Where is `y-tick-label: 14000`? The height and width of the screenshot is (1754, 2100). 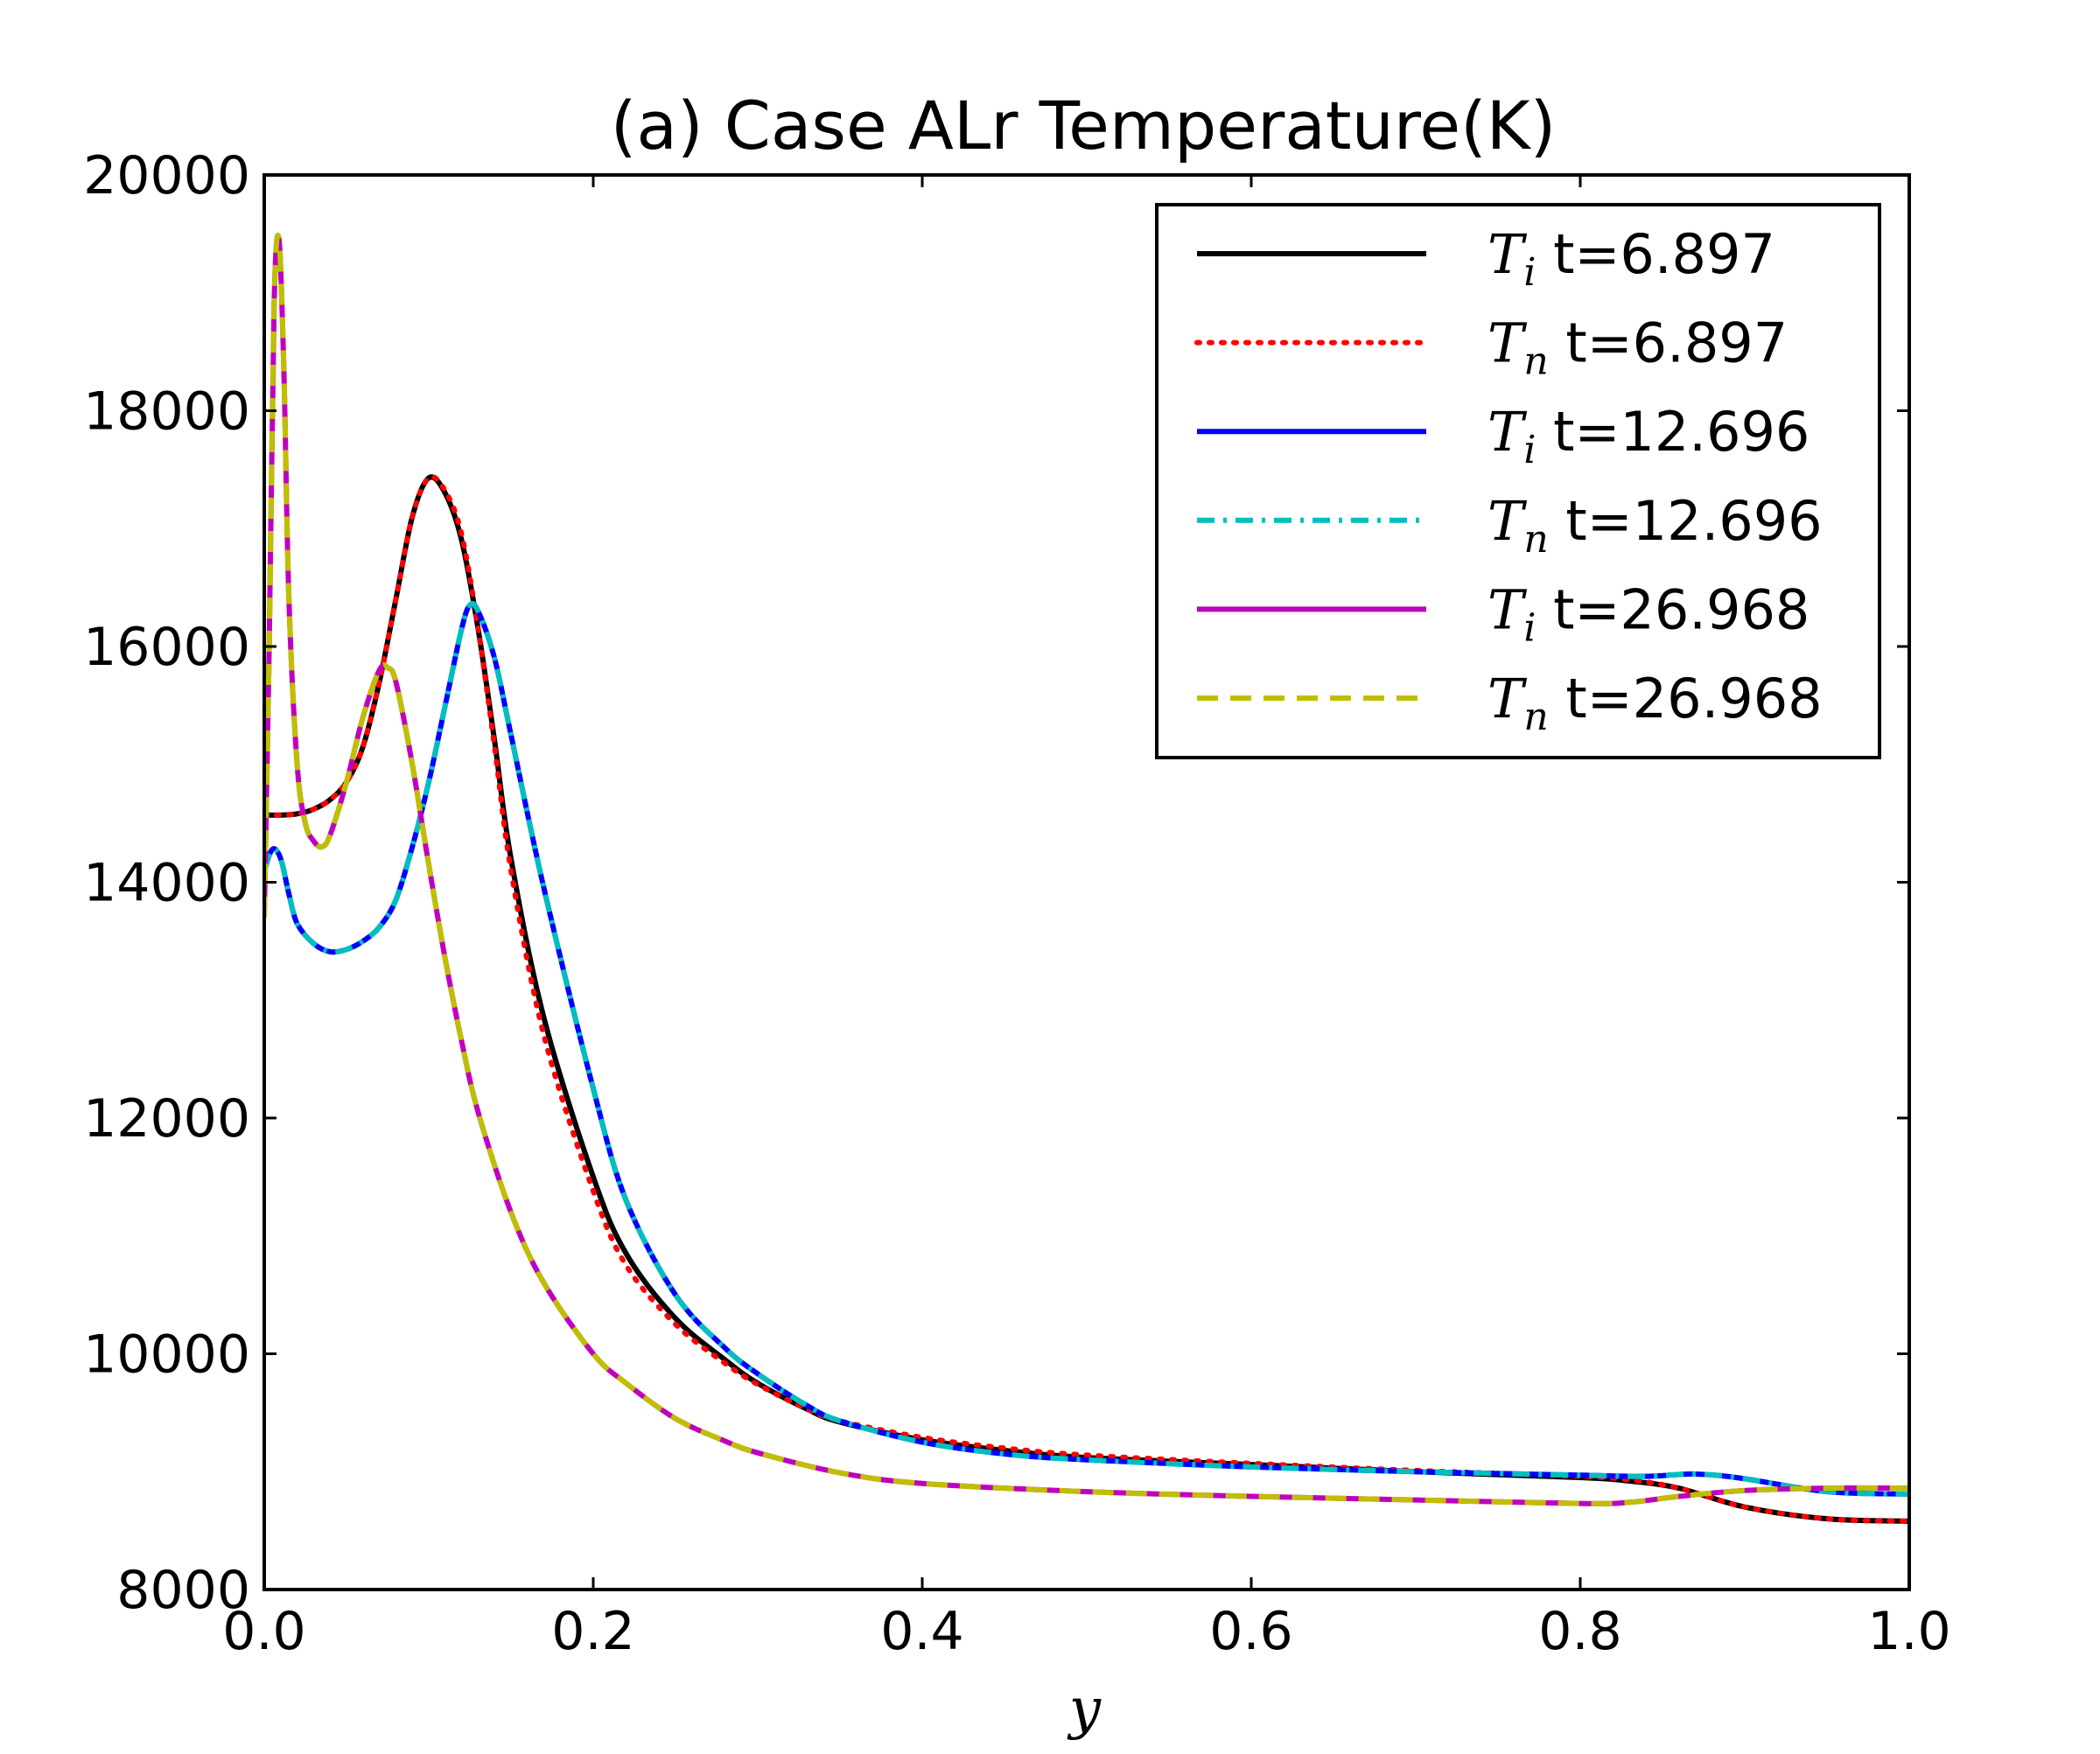
y-tick-label: 14000 is located at coordinates (166, 883).